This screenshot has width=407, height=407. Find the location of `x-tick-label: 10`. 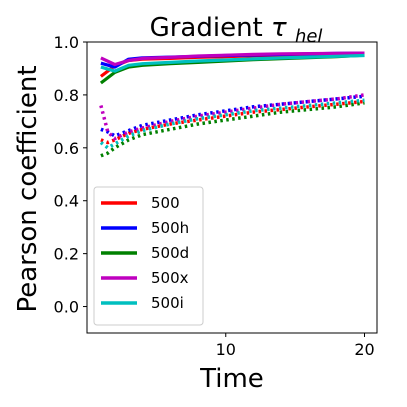

x-tick-label: 10 is located at coordinates (226, 349).